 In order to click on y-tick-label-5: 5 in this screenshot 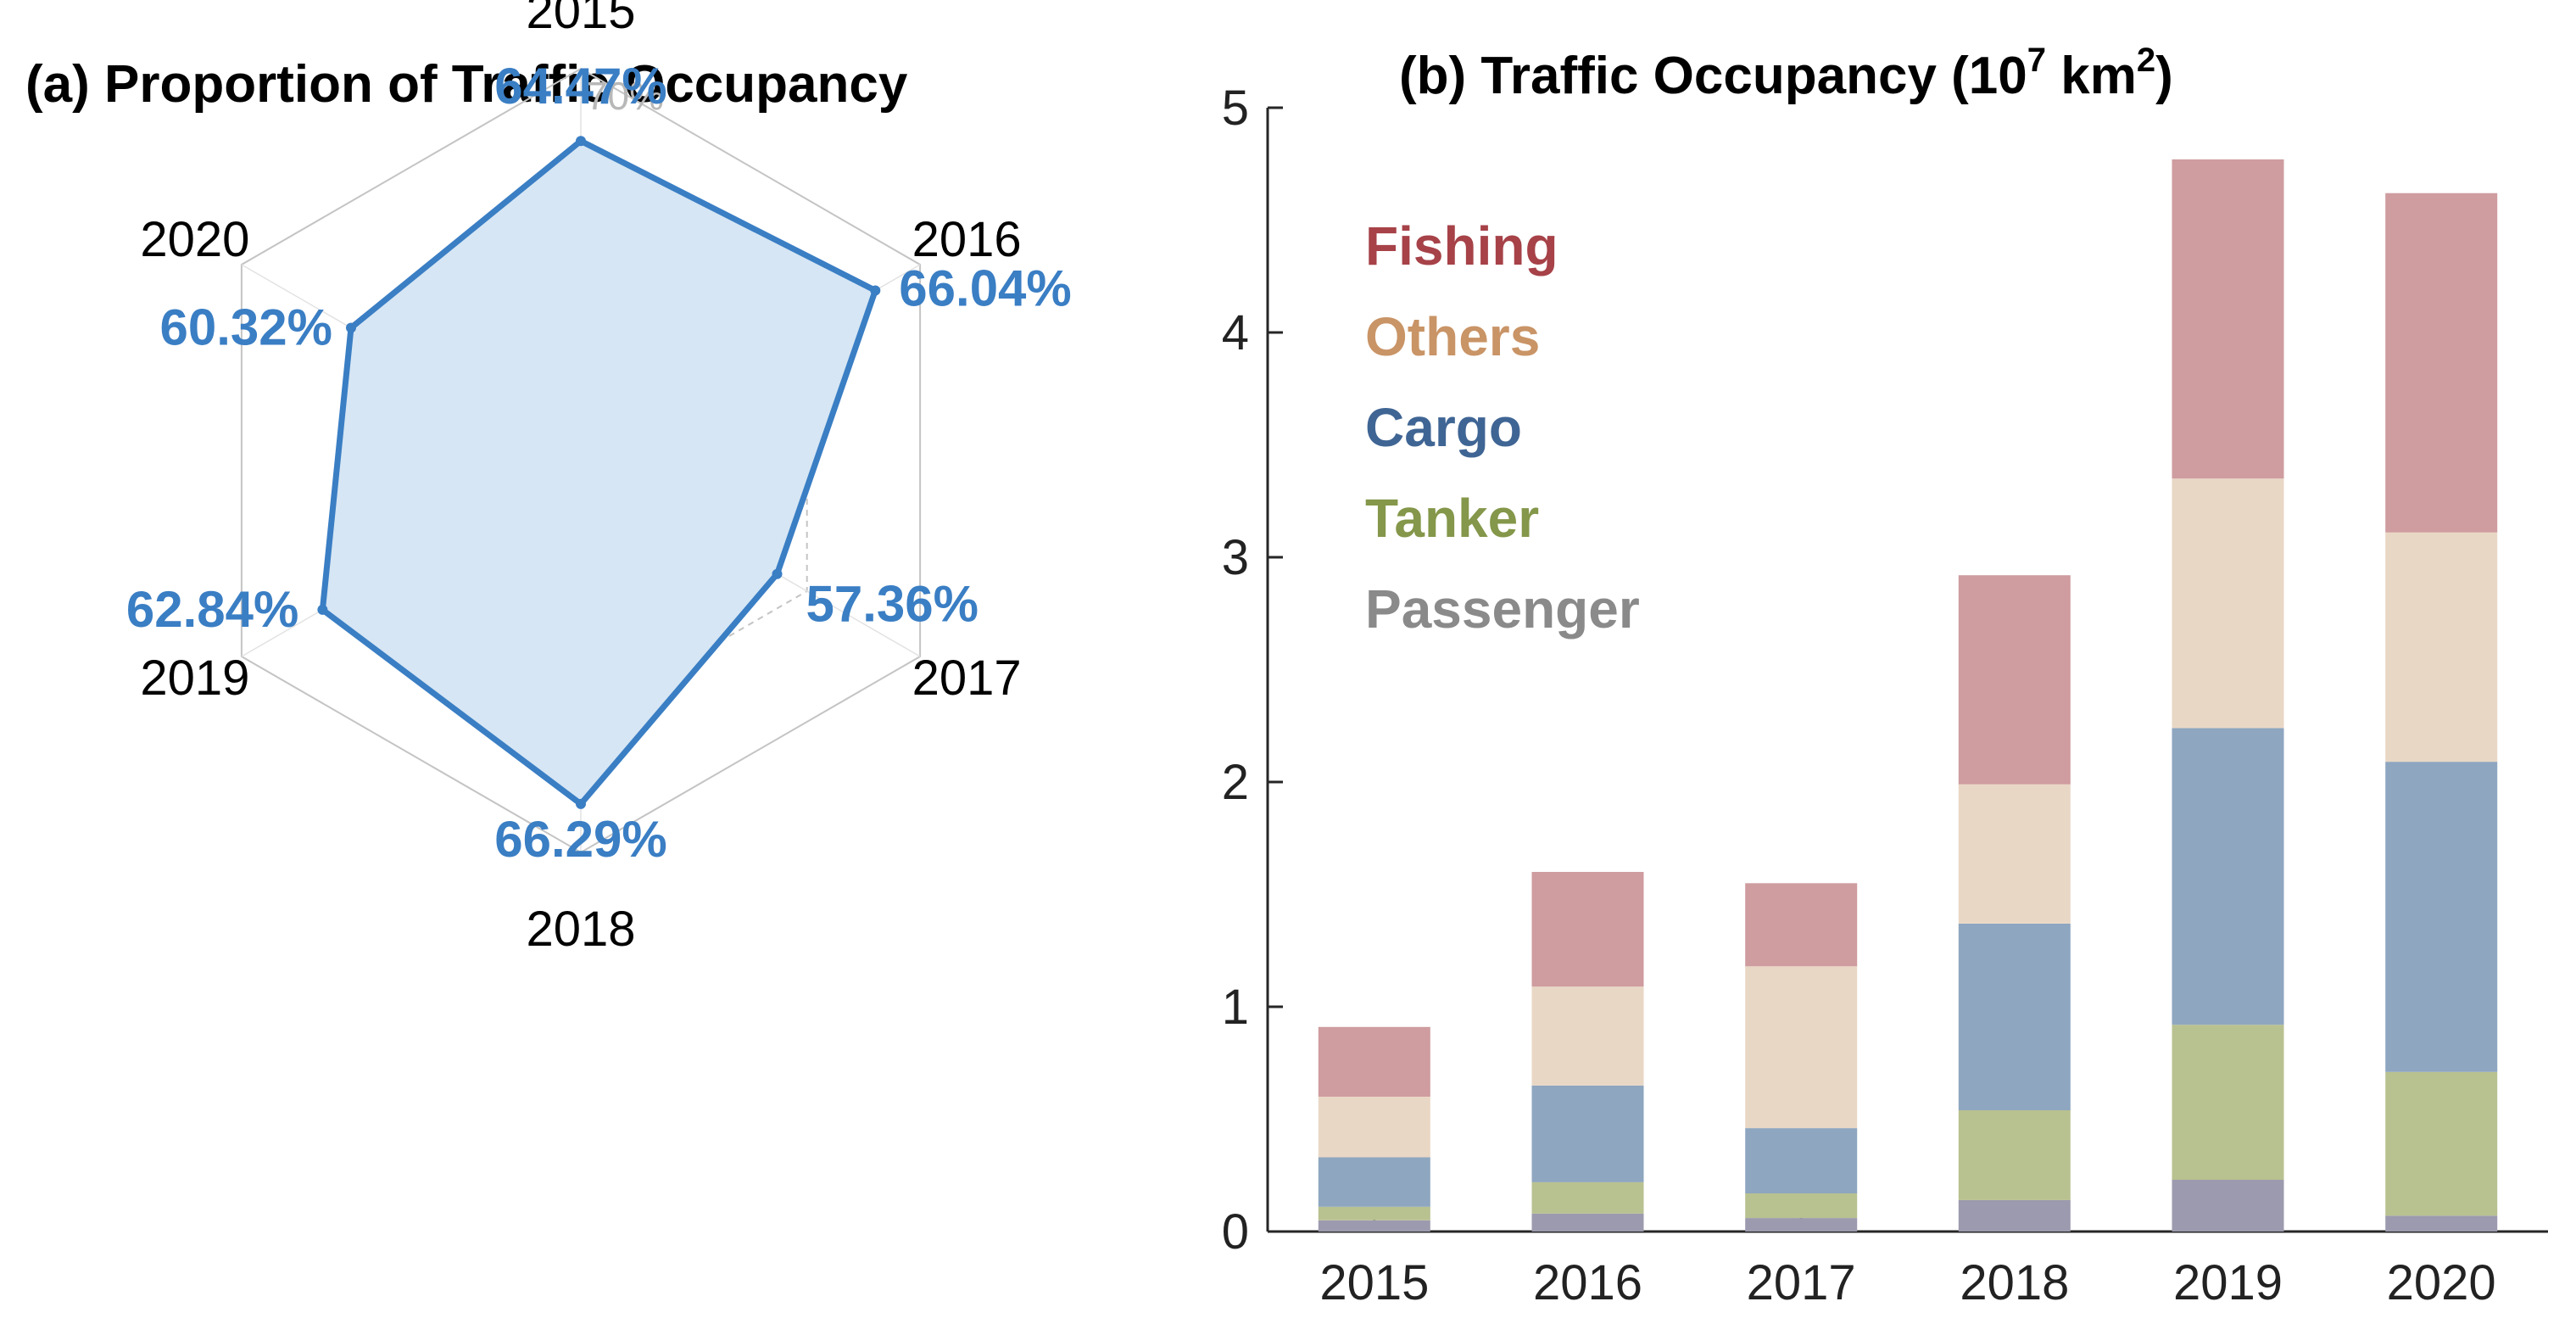, I will do `click(1235, 109)`.